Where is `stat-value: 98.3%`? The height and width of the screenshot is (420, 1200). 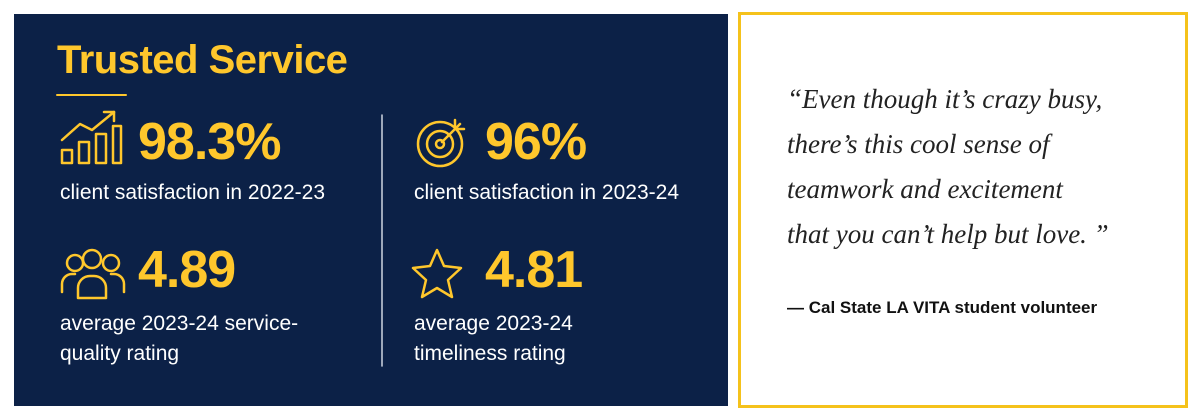 stat-value: 98.3% is located at coordinates (209, 142).